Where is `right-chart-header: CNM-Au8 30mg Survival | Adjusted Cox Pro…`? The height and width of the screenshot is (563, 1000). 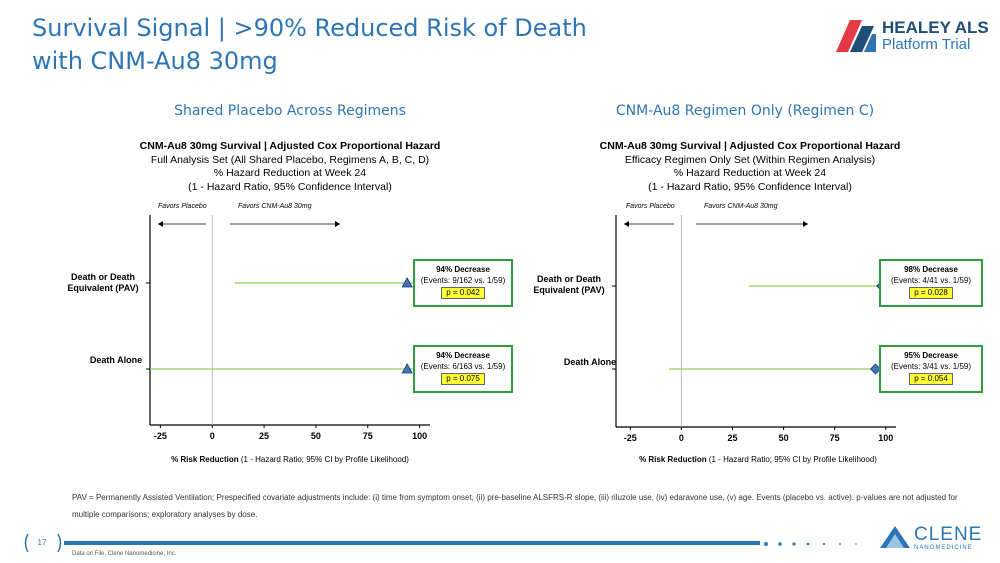
right-chart-header: CNM-Au8 30mg Survival | Adjusted Cox Pro… is located at coordinates (750, 167).